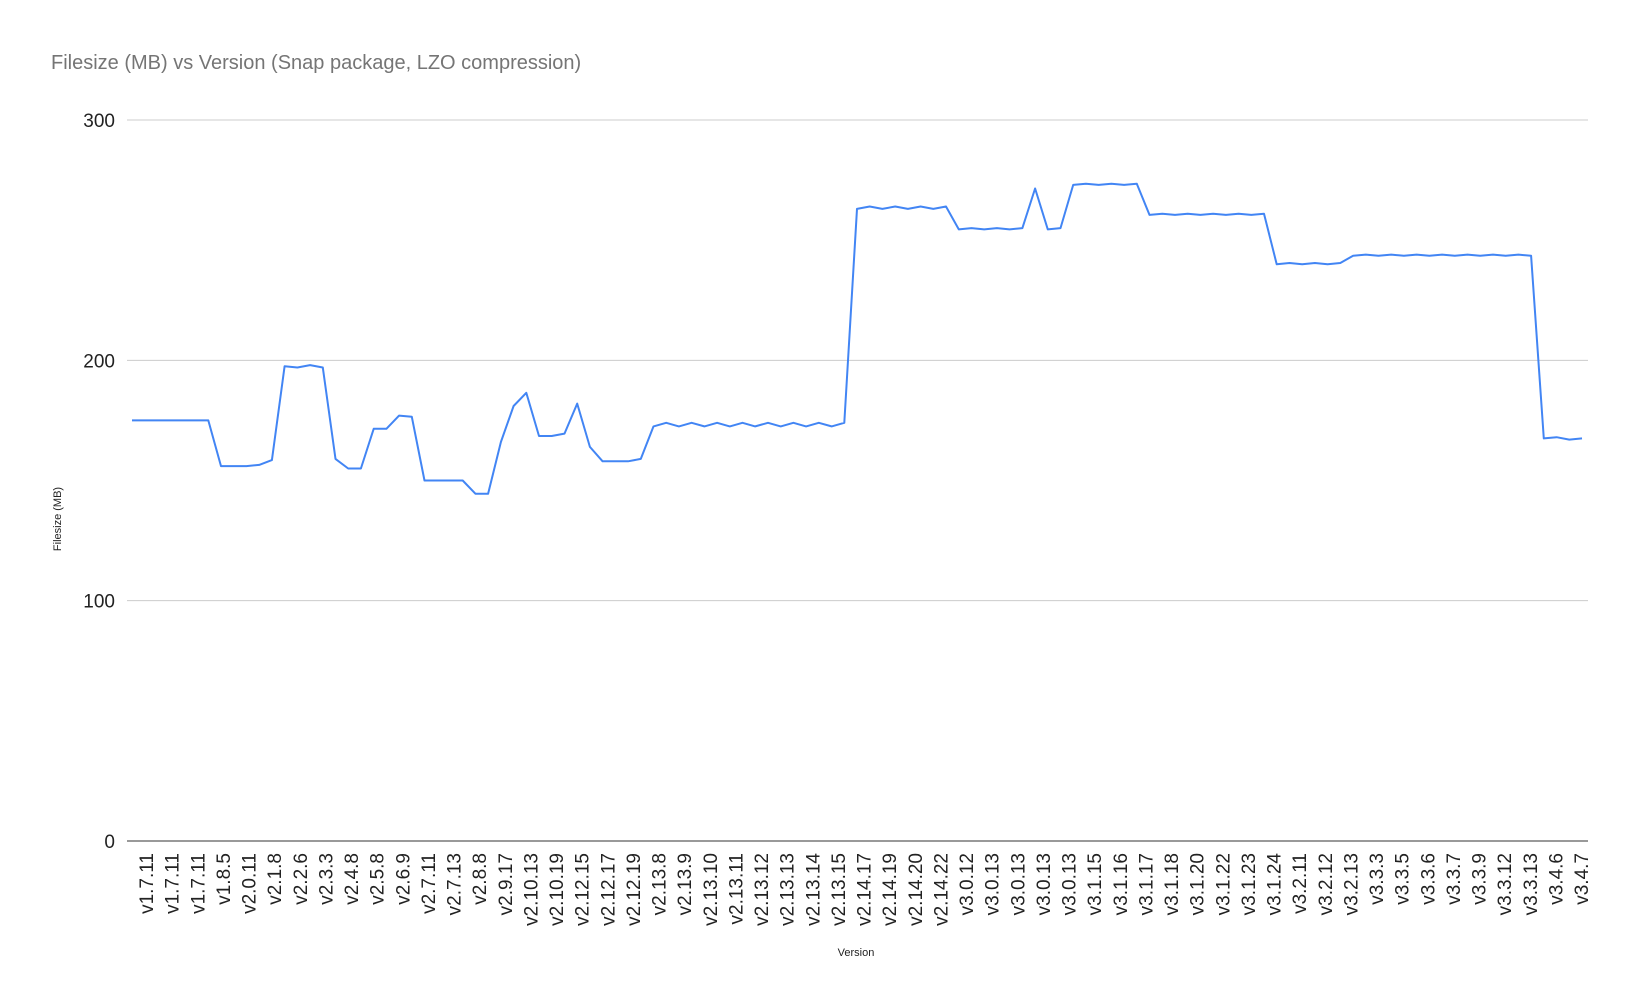 The height and width of the screenshot is (1008, 1632). Describe the element at coordinates (275, 879) in the screenshot. I see `x-tick-label: v2.1.8` at that location.